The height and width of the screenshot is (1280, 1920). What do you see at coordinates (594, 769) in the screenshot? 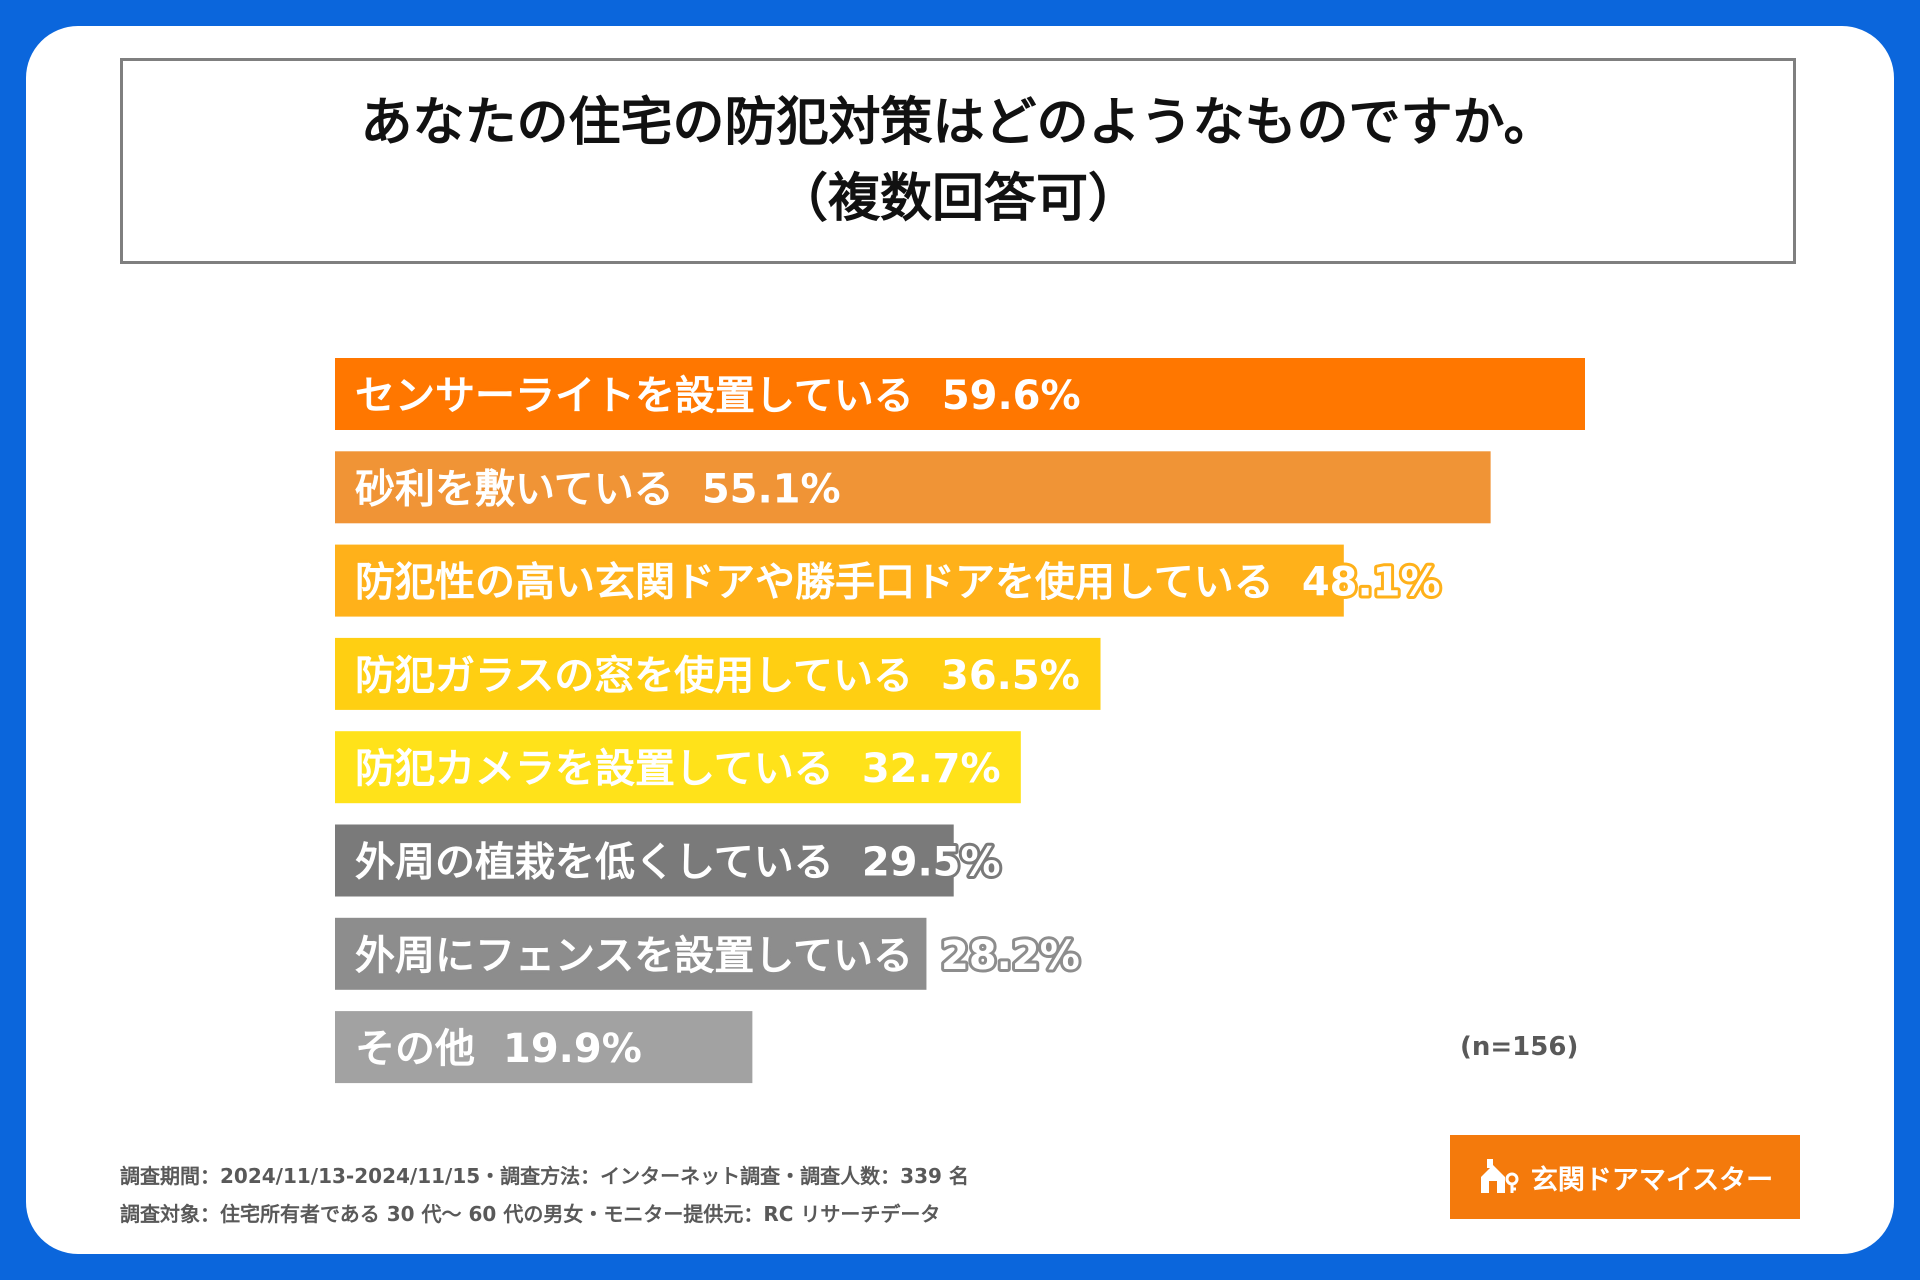
I see `category-label-5: 防犯カメラを設置している` at bounding box center [594, 769].